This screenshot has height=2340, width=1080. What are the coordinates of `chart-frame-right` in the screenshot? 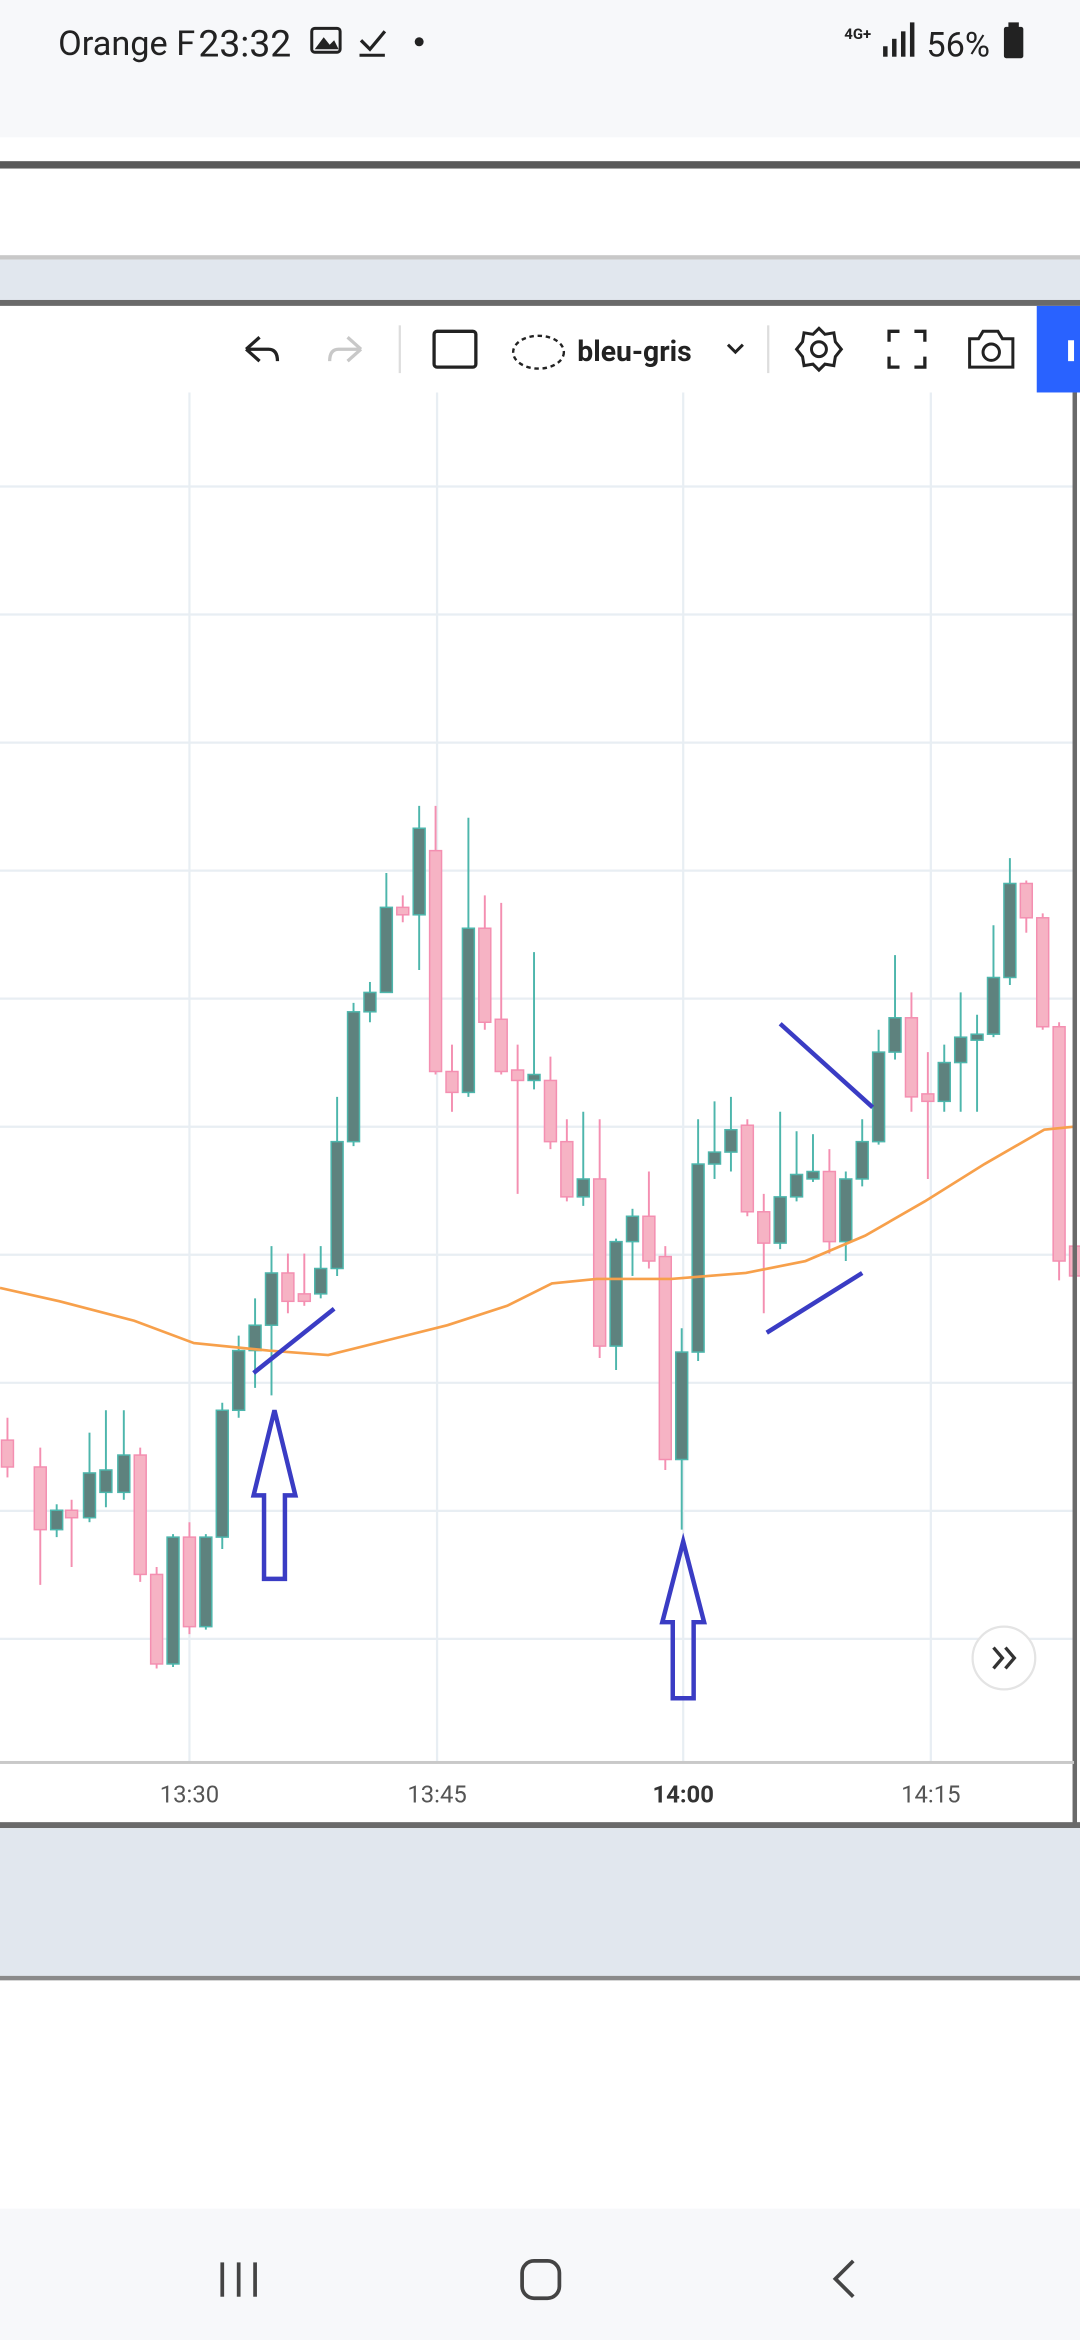 It's located at (1075, 1109).